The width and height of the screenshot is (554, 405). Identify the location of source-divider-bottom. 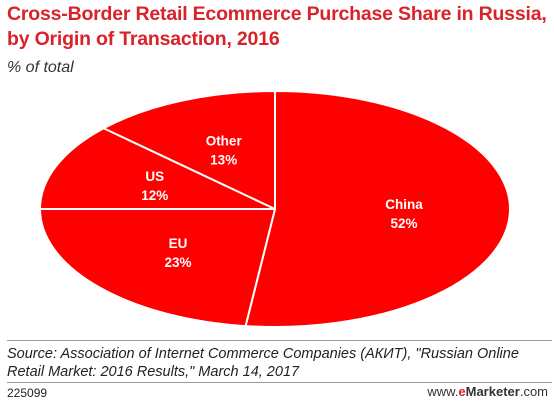
(279, 382).